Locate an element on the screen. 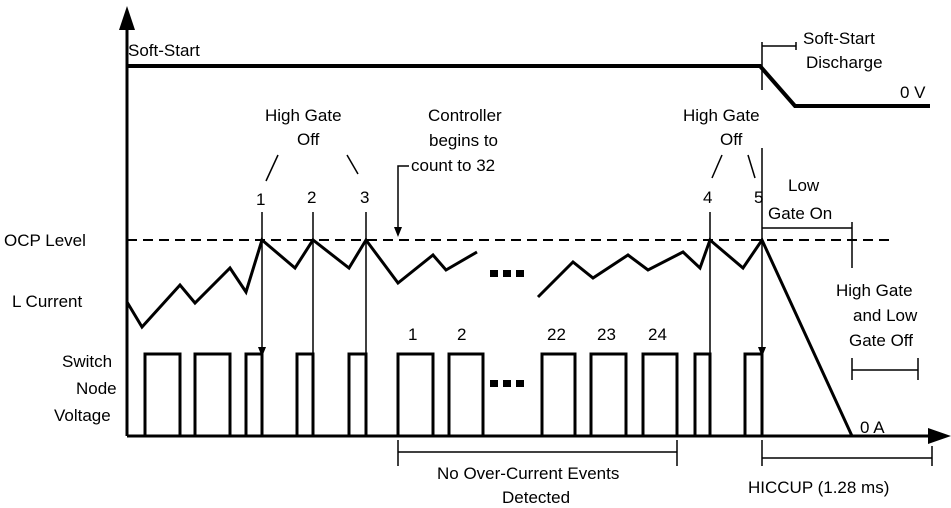 The image size is (951, 508). event-number-4: 4 is located at coordinates (707, 197).